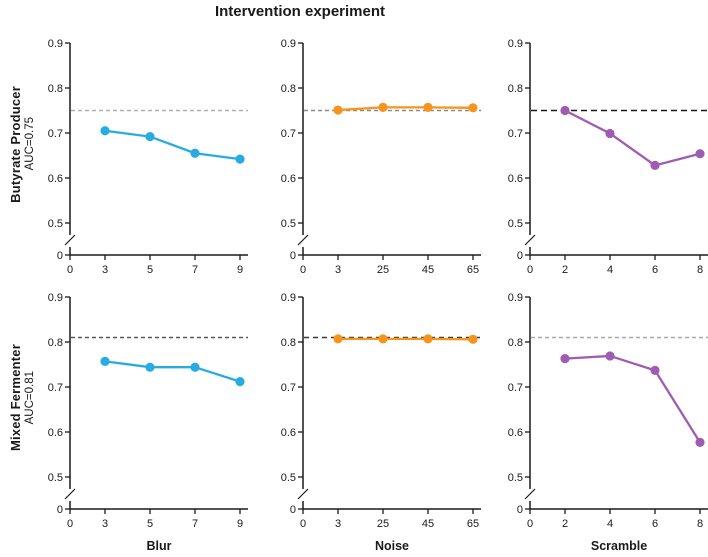 The height and width of the screenshot is (557, 708). I want to click on chart-panel-butyrate-producer-scramble: 0.9 0.8 0.7 0.6 0.5 00 2 4 6 8, so click(608, 157).